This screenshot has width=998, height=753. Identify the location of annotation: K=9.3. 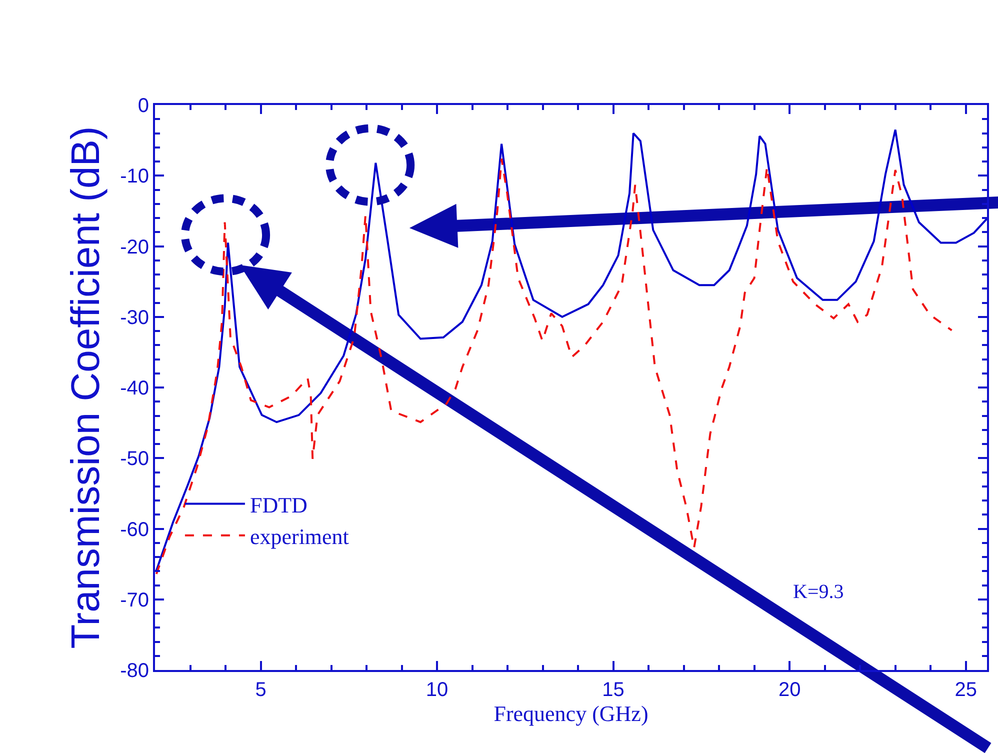
(818, 592).